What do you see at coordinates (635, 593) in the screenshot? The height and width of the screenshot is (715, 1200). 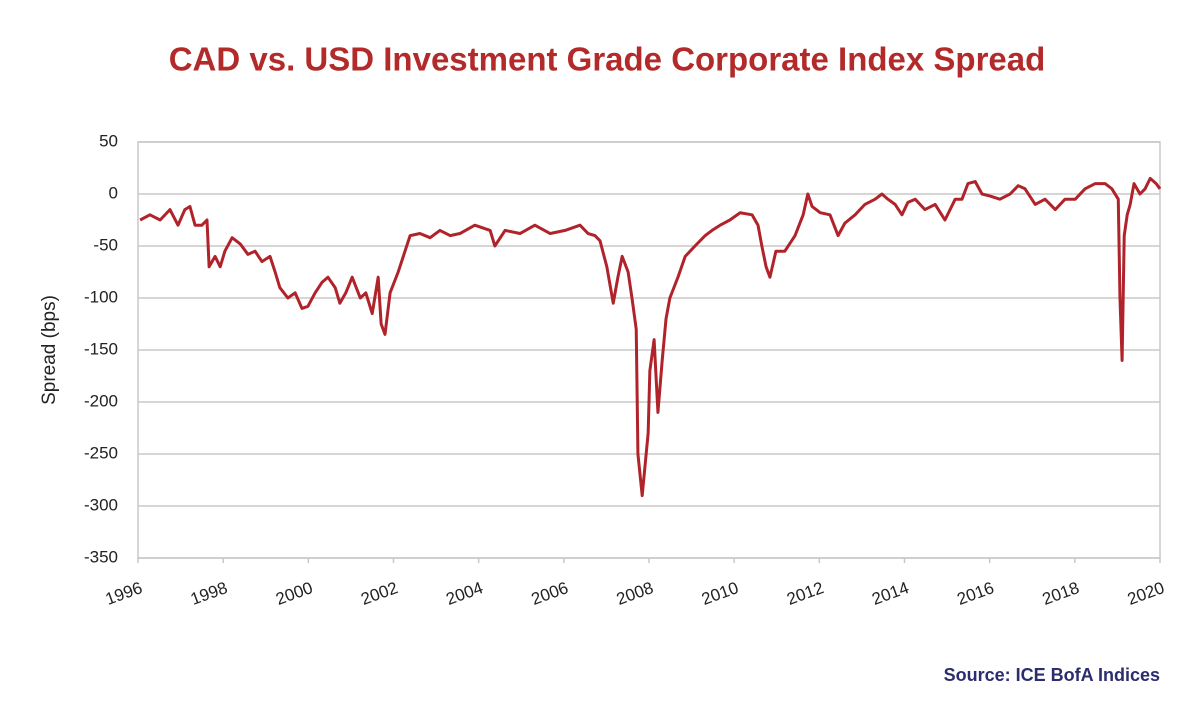 I see `x-tick-label: 2008` at bounding box center [635, 593].